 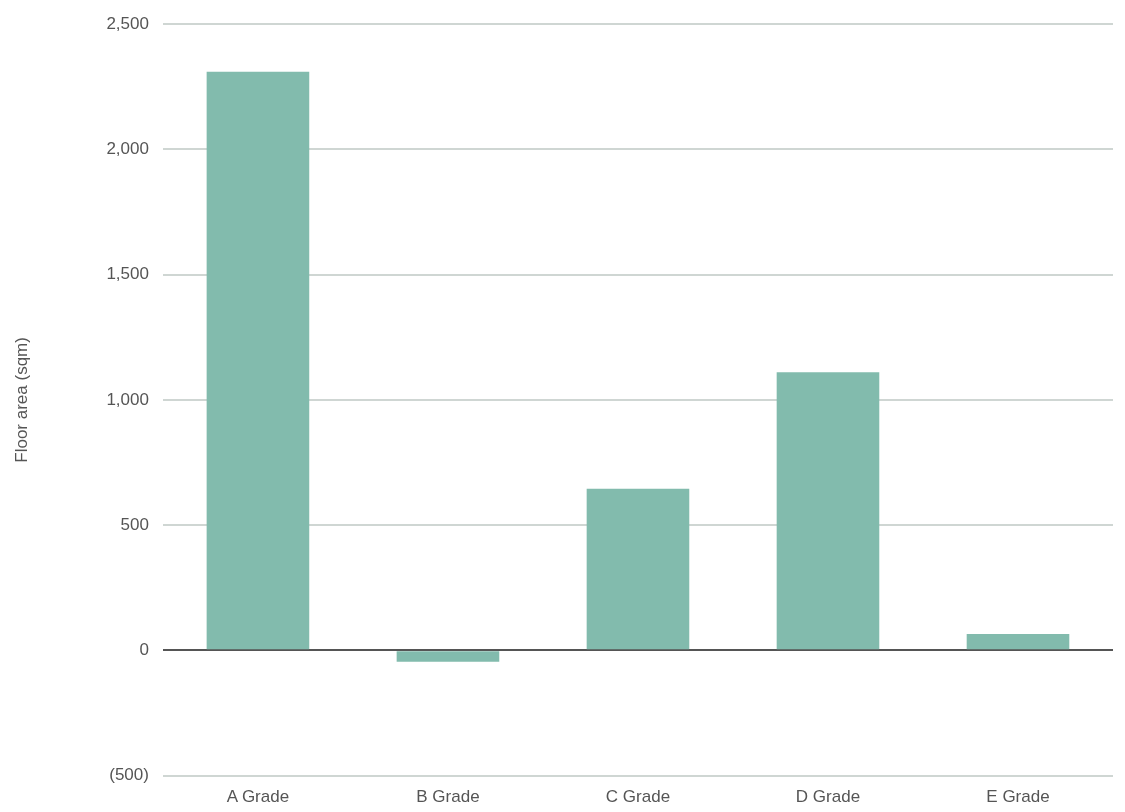 What do you see at coordinates (638, 797) in the screenshot?
I see `x-tick-label: C Grade` at bounding box center [638, 797].